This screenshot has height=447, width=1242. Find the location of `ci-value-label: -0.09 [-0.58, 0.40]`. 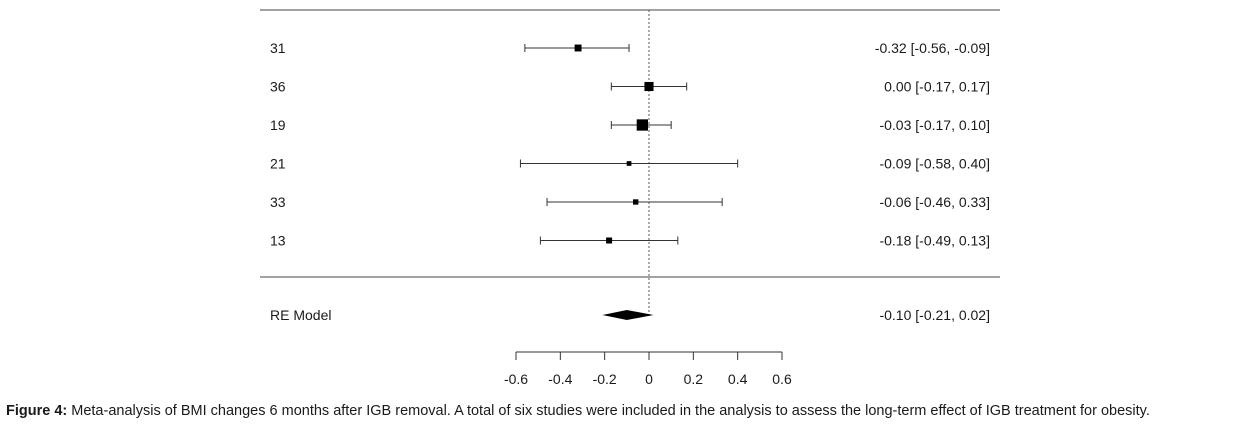

ci-value-label: -0.09 [-0.58, 0.40] is located at coordinates (934, 164).